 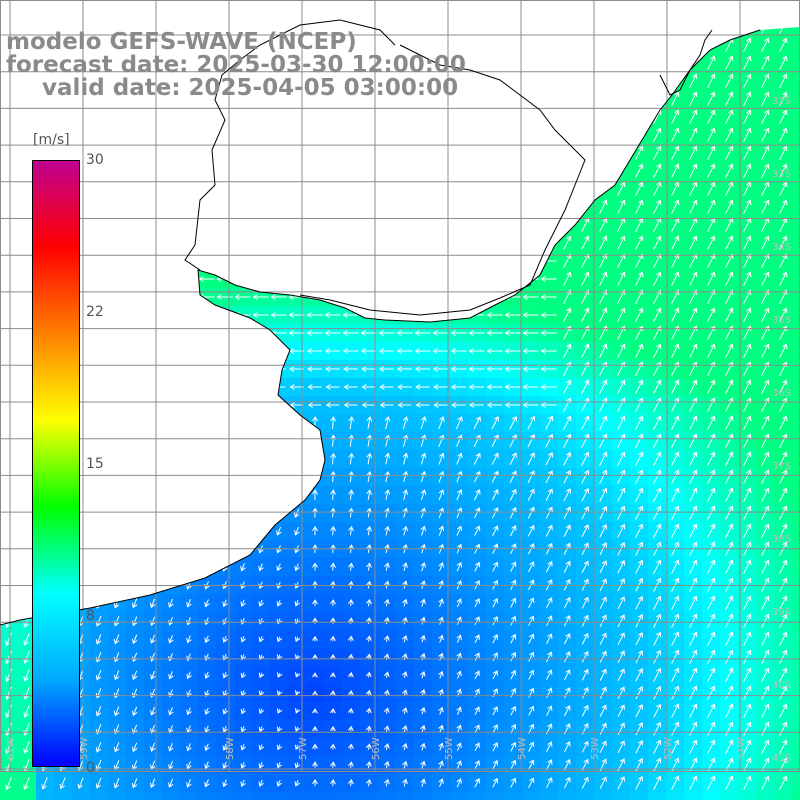 I want to click on longitude-label: 59W, so click(x=84, y=748).